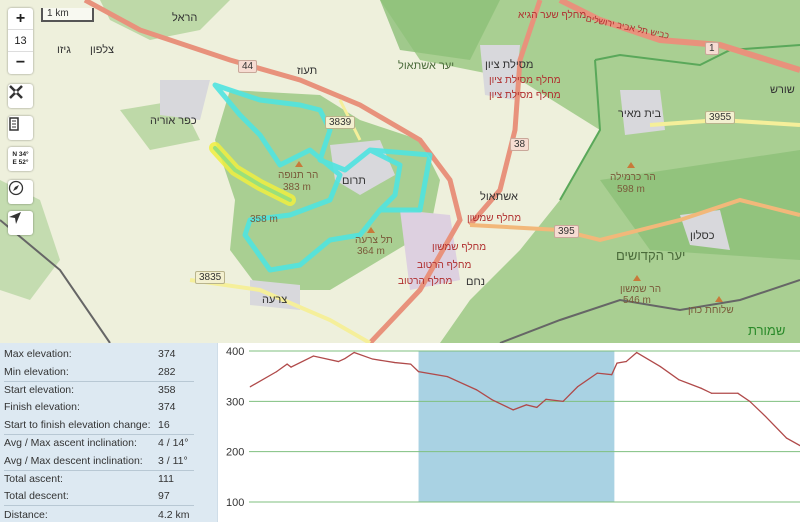 This screenshot has height=527, width=800. What do you see at coordinates (20, 162) in the screenshot?
I see `coords-line2: E 52°` at bounding box center [20, 162].